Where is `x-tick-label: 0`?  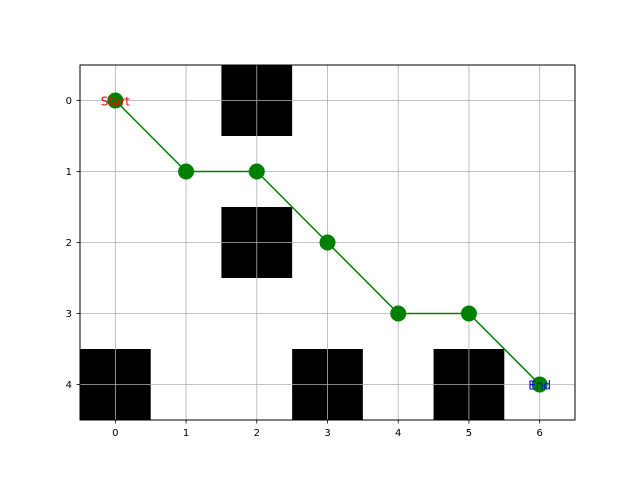 x-tick-label: 0 is located at coordinates (115, 433).